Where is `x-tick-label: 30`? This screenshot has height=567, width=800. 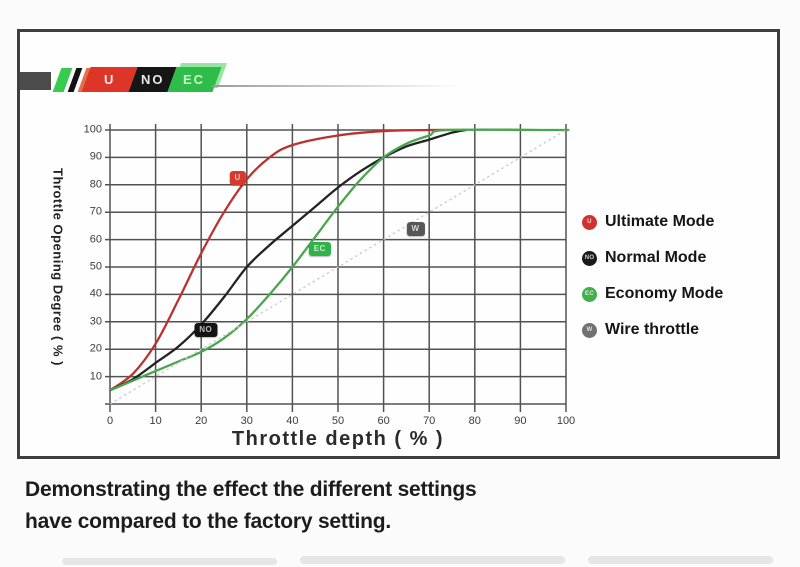 x-tick-label: 30 is located at coordinates (246, 421).